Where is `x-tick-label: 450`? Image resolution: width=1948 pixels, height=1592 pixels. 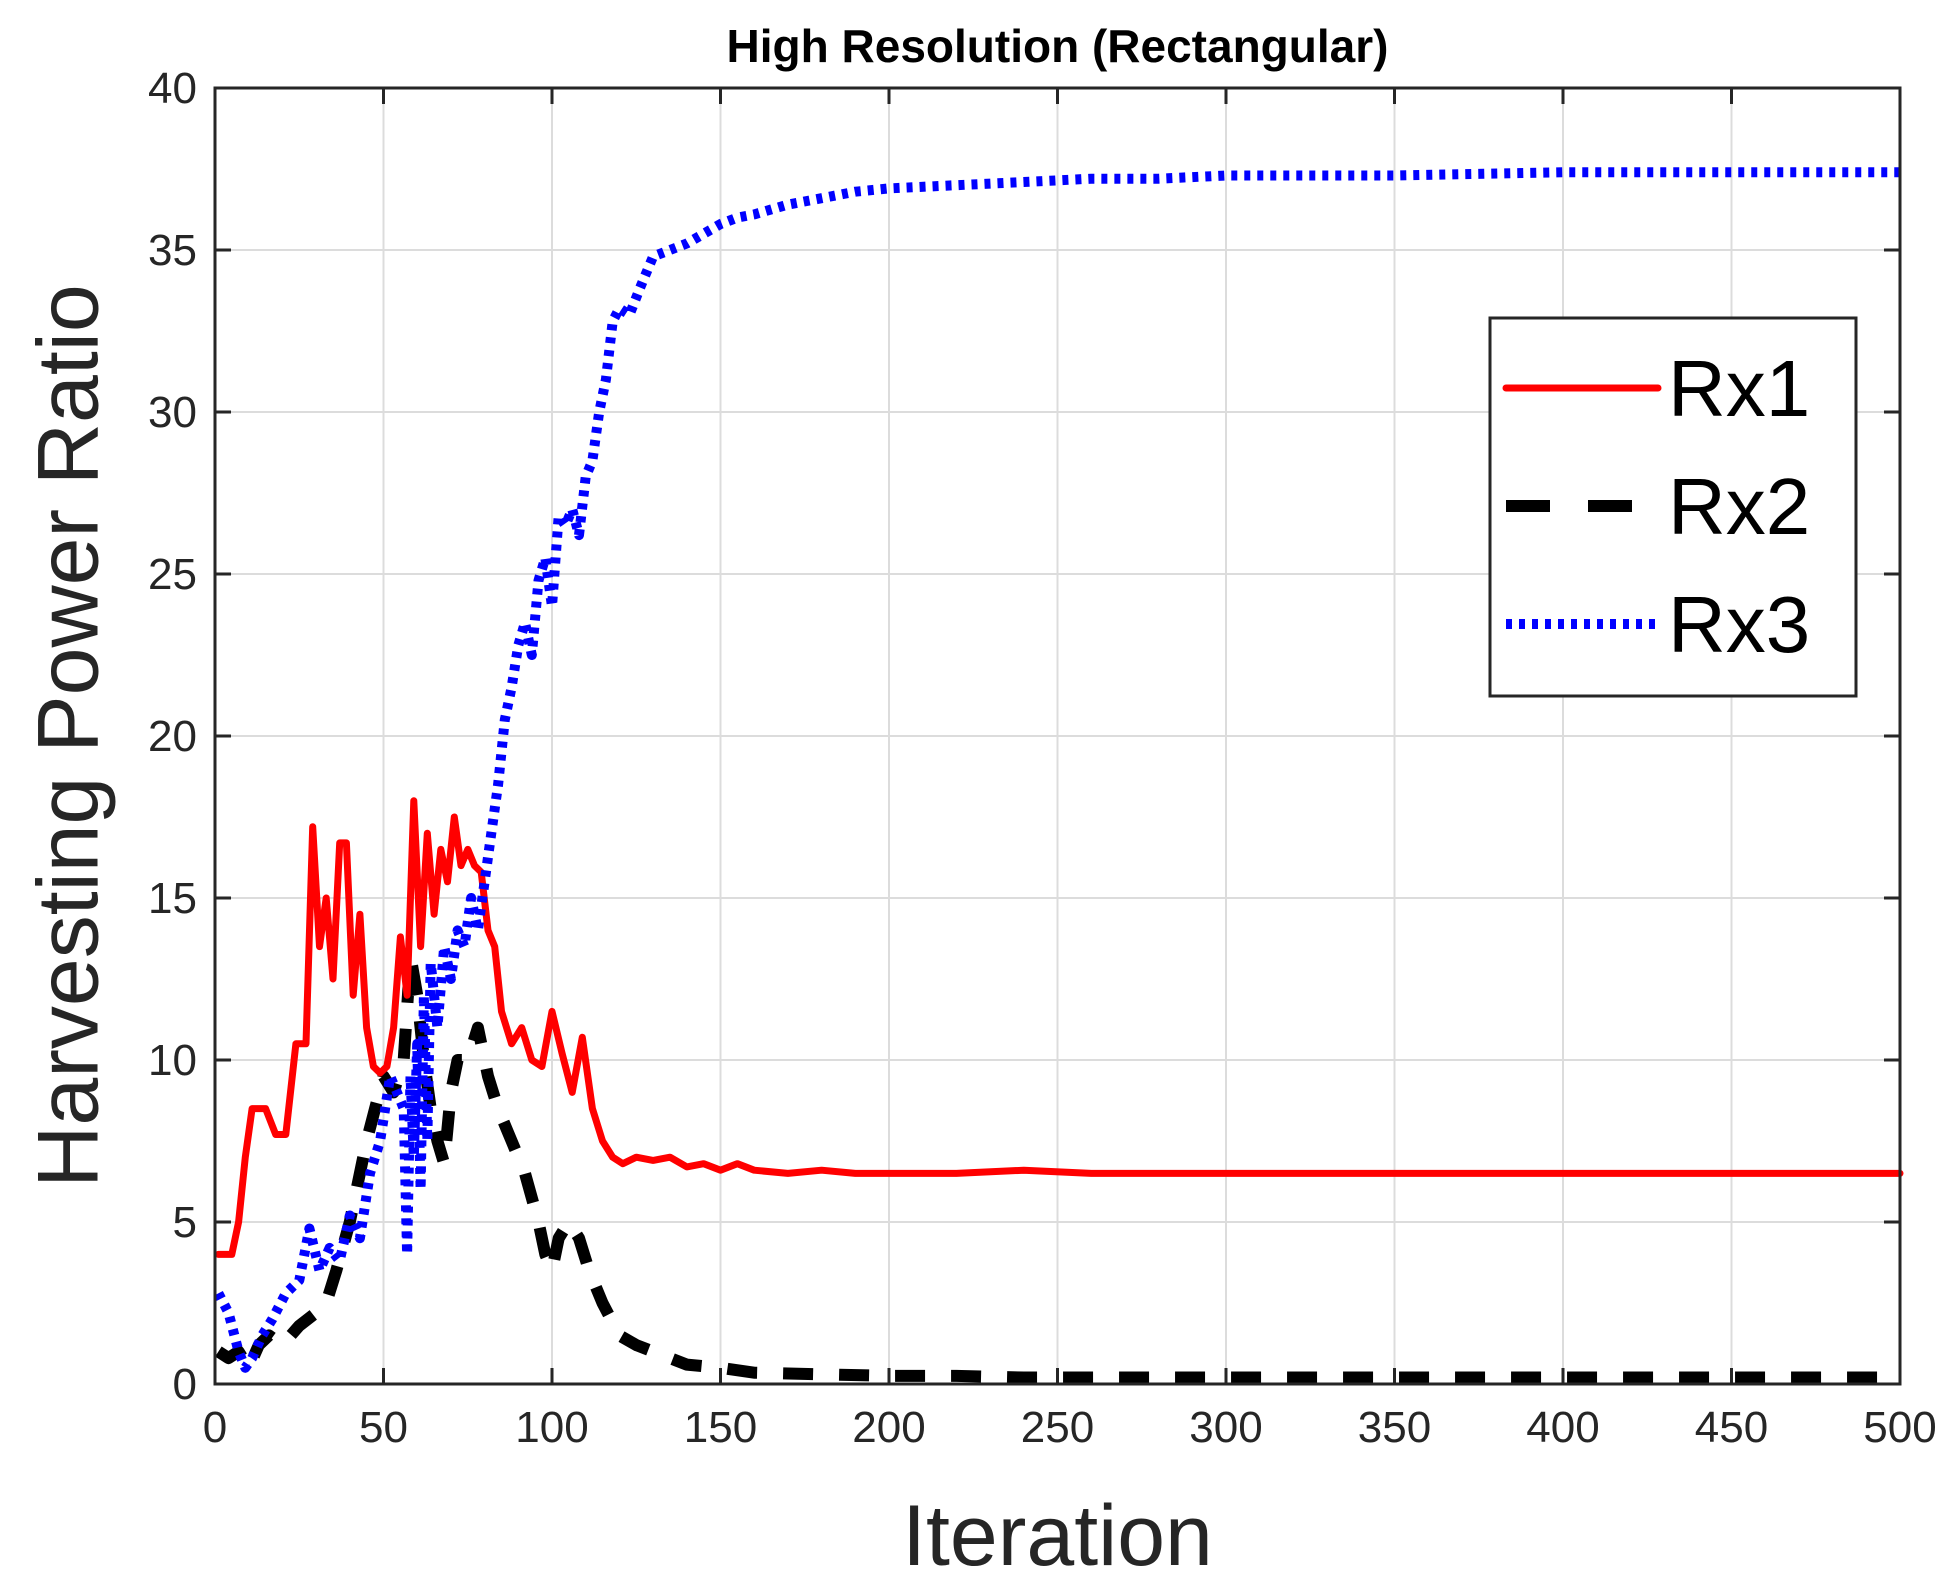 x-tick-label: 450 is located at coordinates (1731, 1427).